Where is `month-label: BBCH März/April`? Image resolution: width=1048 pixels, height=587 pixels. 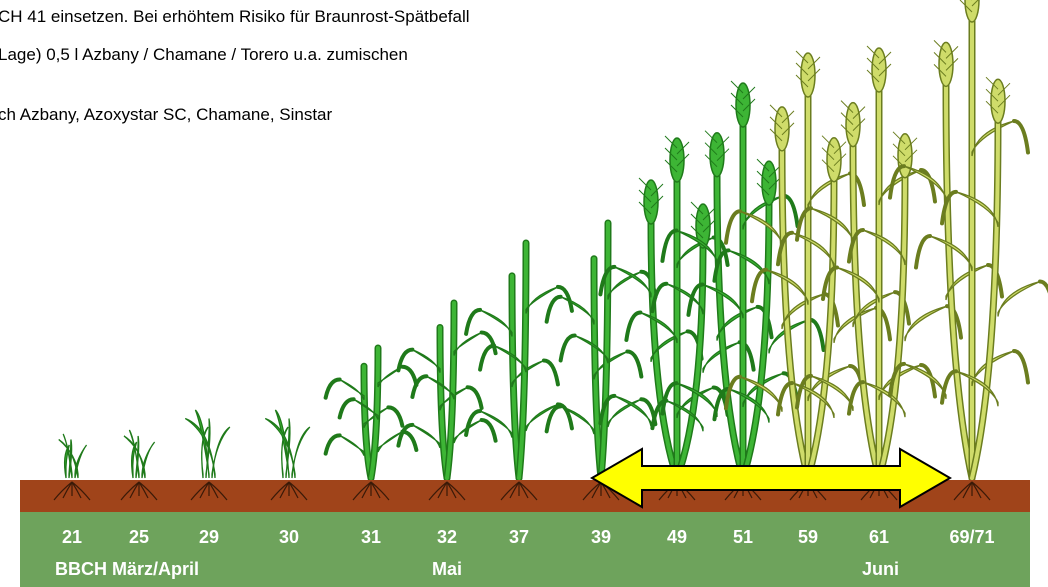
month-label: BBCH März/April is located at coordinates (127, 569).